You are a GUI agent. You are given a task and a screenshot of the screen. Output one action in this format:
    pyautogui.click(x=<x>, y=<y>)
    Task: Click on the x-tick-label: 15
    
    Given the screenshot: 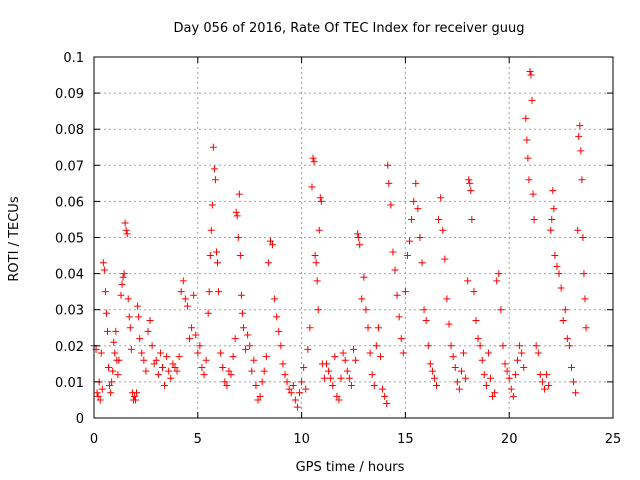 What is the action you would take?
    pyautogui.click(x=405, y=439)
    